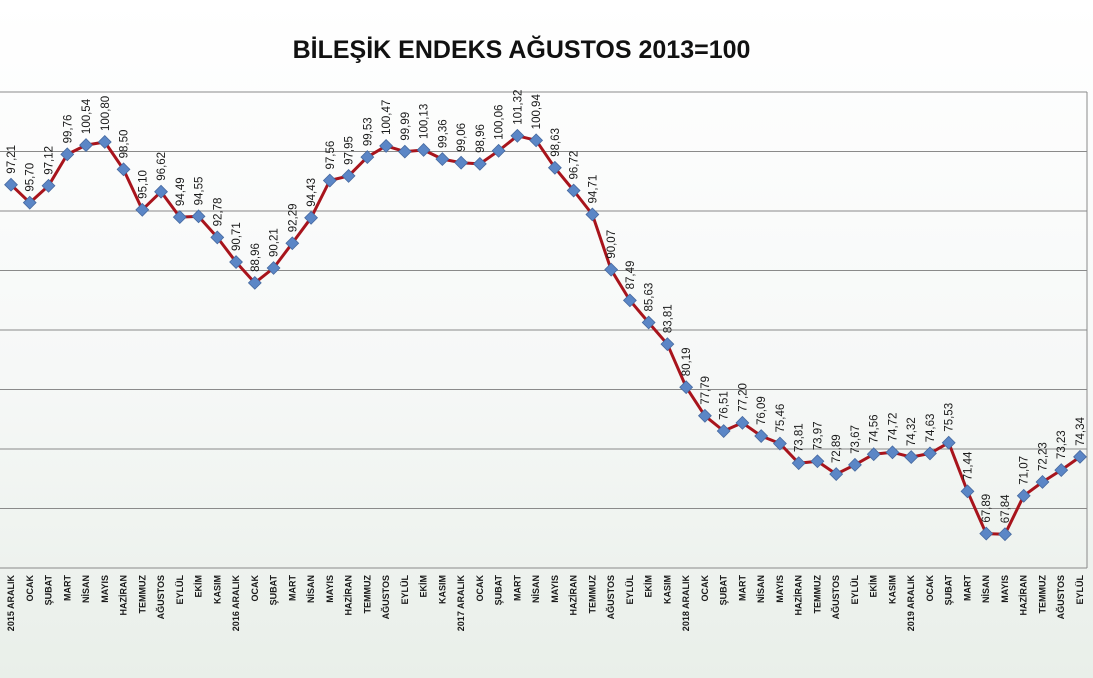  I want to click on data-label: 97,56, so click(331, 155).